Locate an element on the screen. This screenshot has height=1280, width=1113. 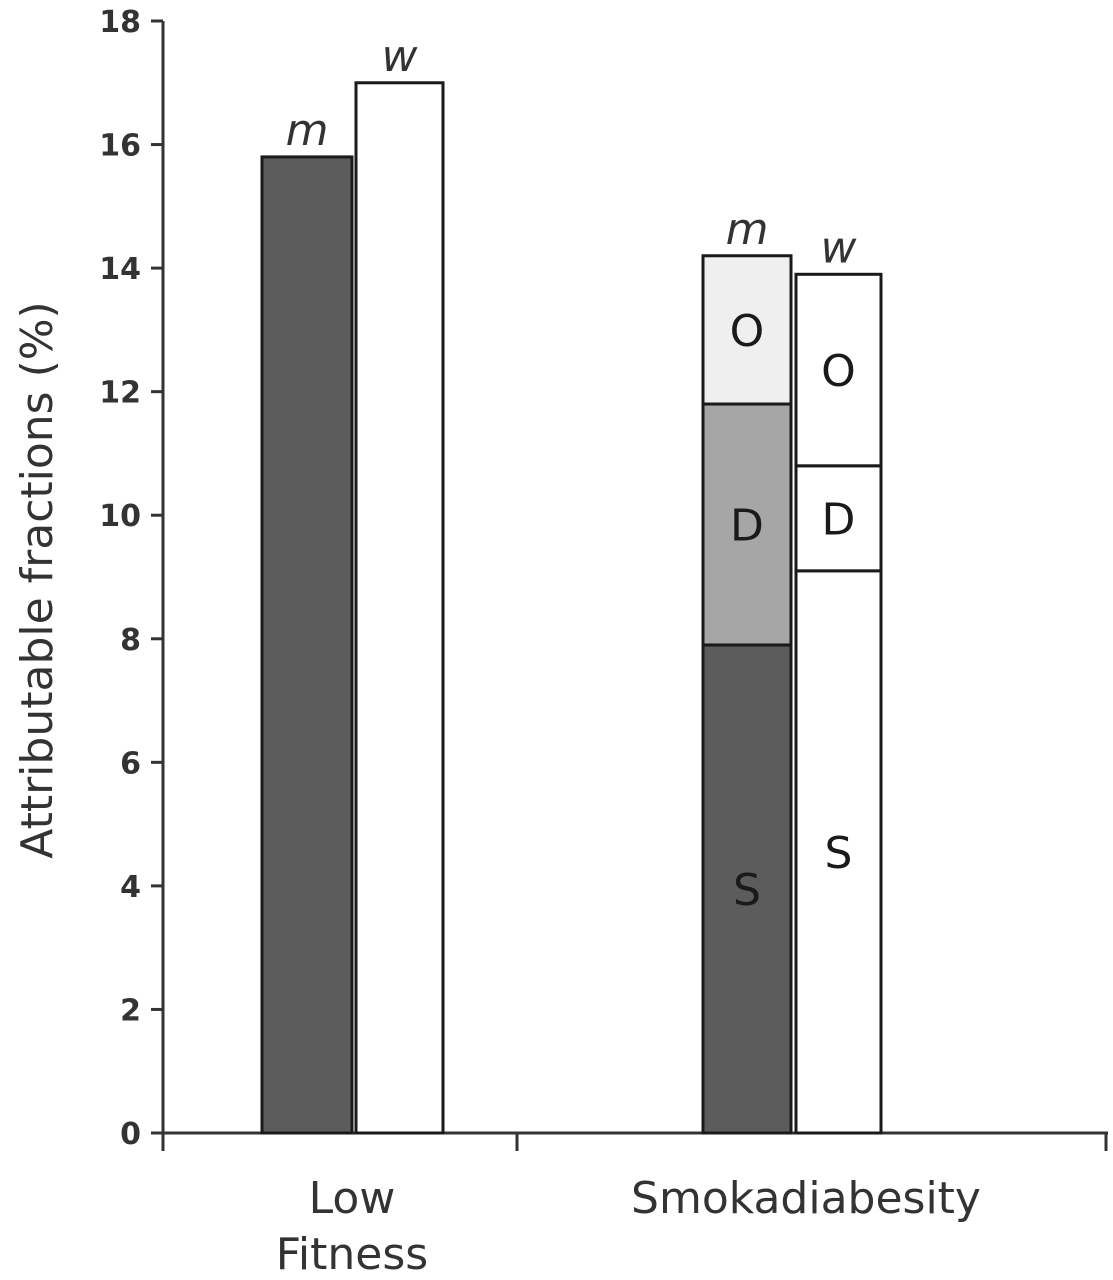
y-tick-label: 2 is located at coordinates (130, 1010).